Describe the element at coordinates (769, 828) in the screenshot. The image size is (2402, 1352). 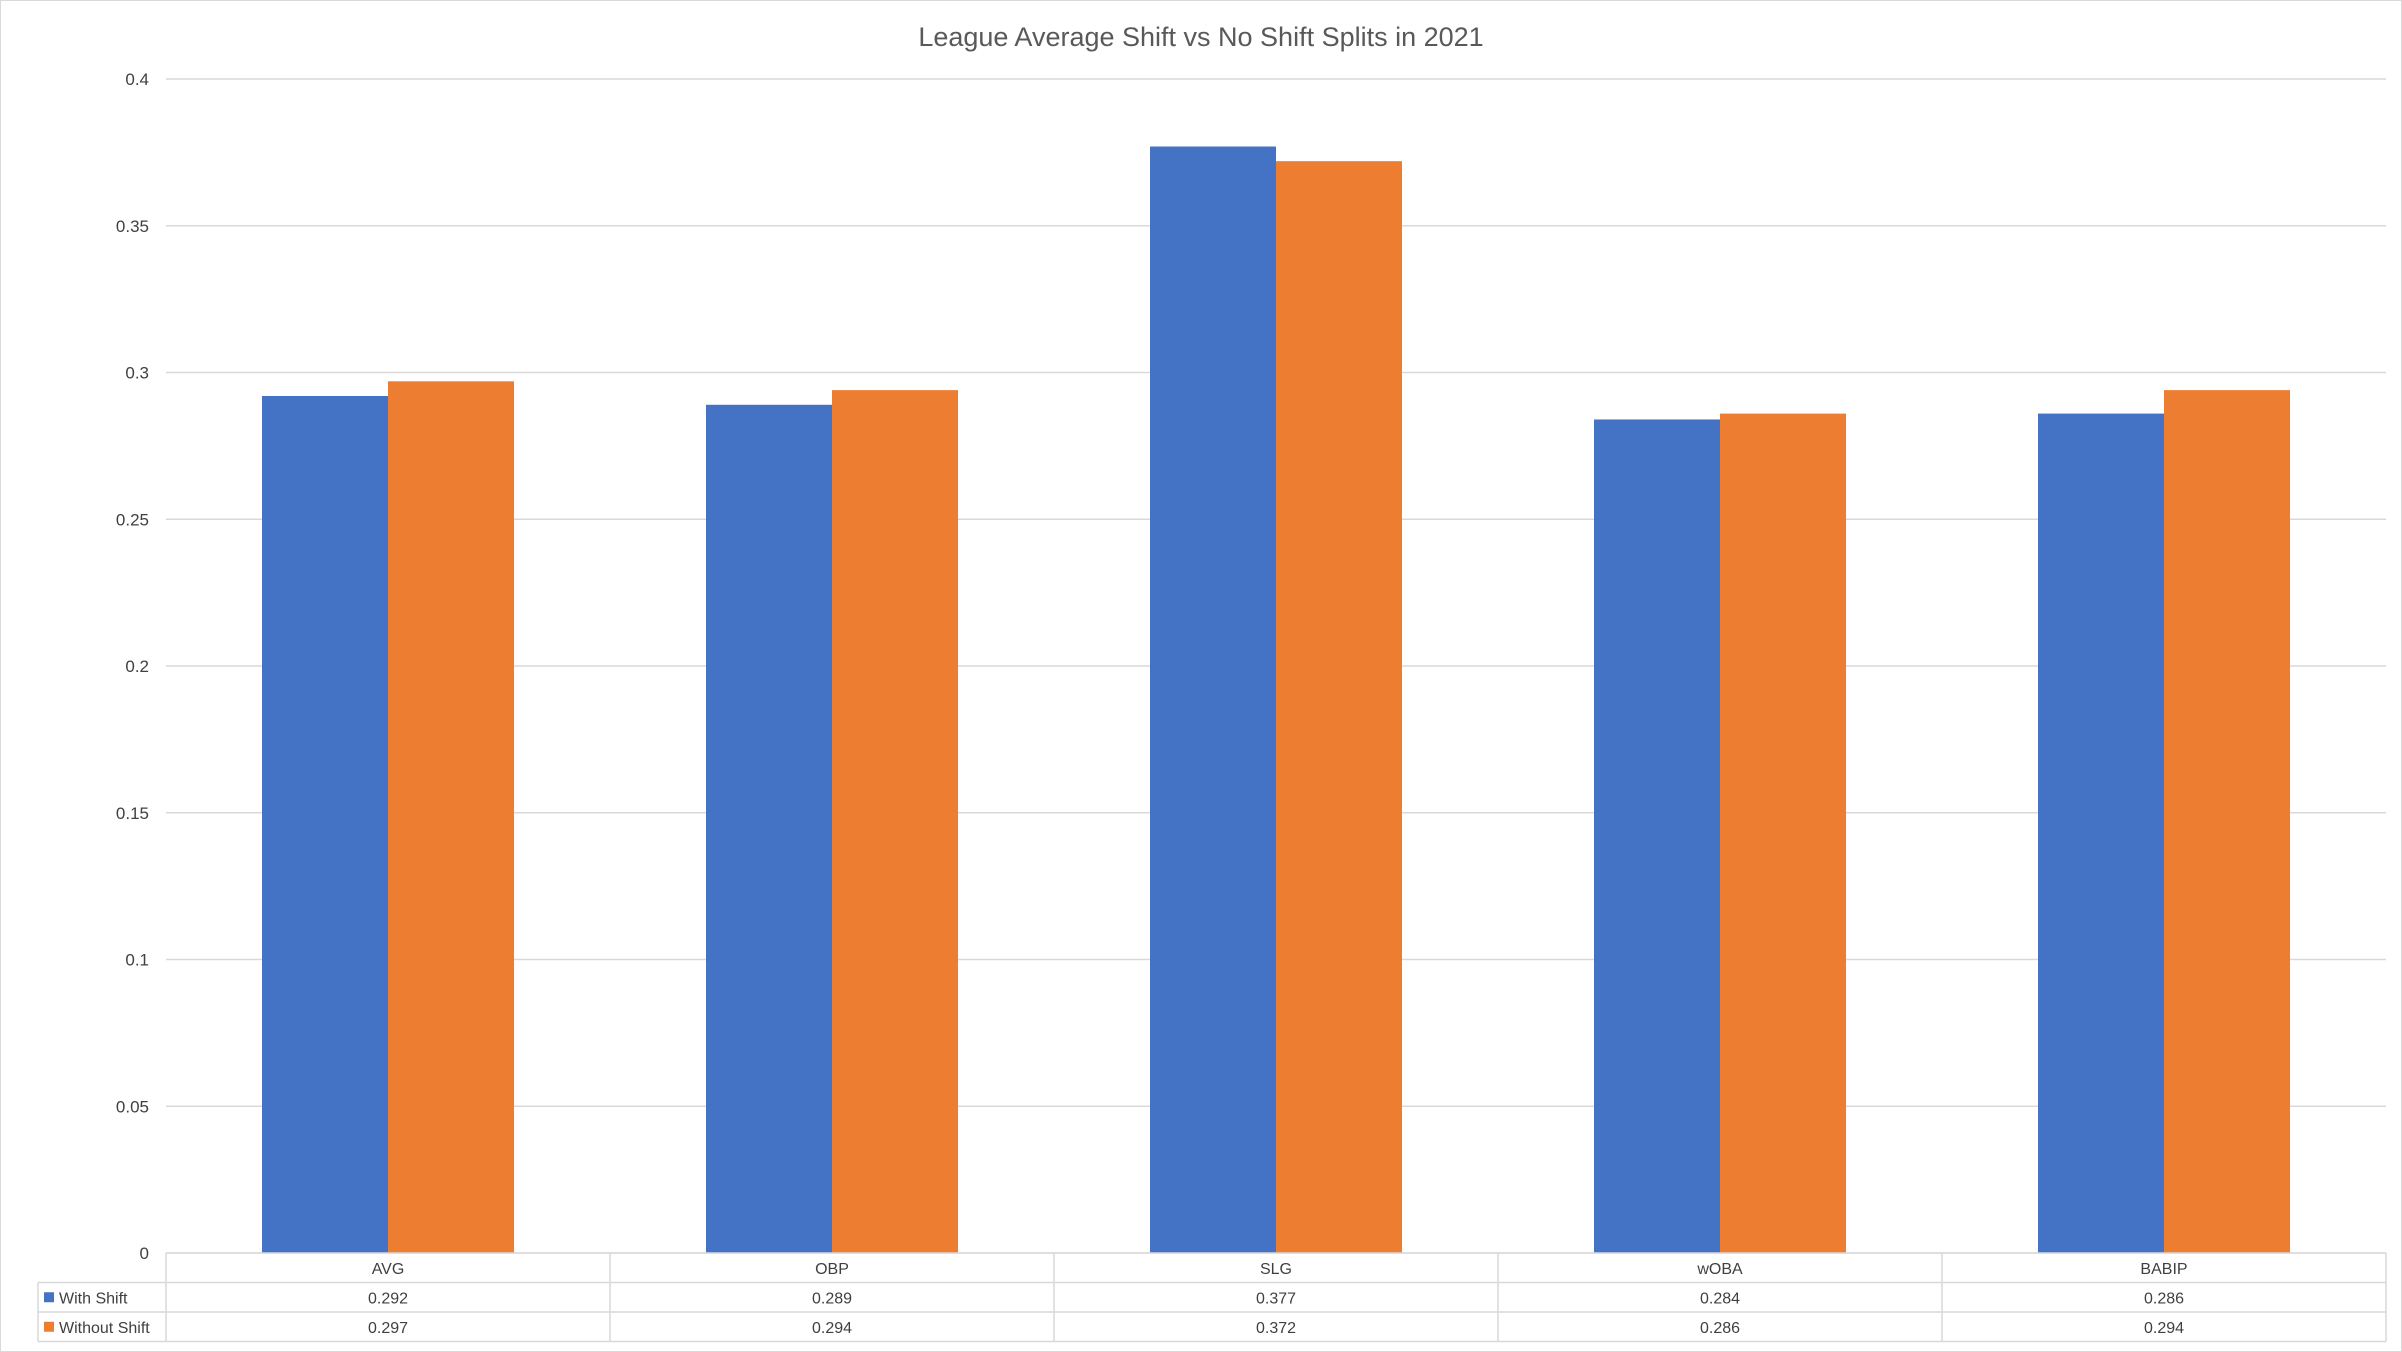
I see `bar-with-shift-obp` at that location.